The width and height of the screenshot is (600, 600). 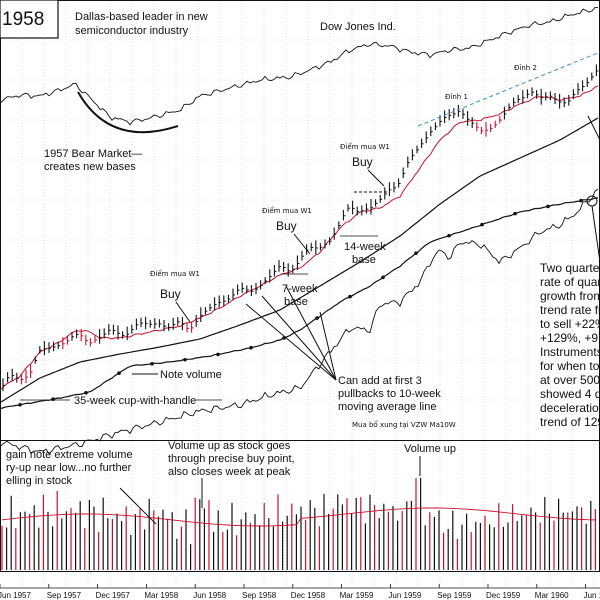 I want to click on date-tick-label: Jun 1958, so click(x=209, y=595).